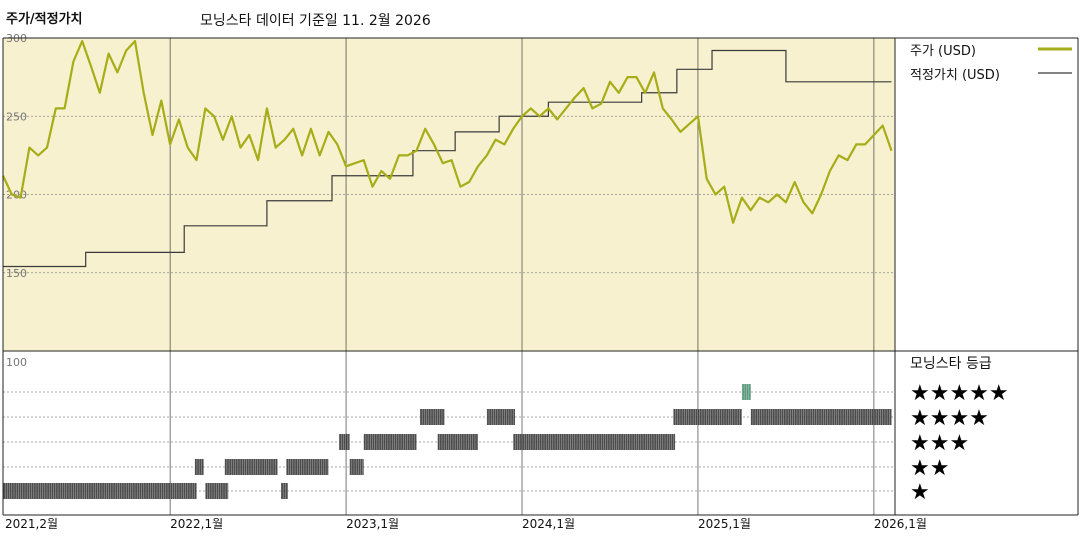  Describe the element at coordinates (949, 418) in the screenshot. I see `rating-legend-stars: ★★★★` at that location.